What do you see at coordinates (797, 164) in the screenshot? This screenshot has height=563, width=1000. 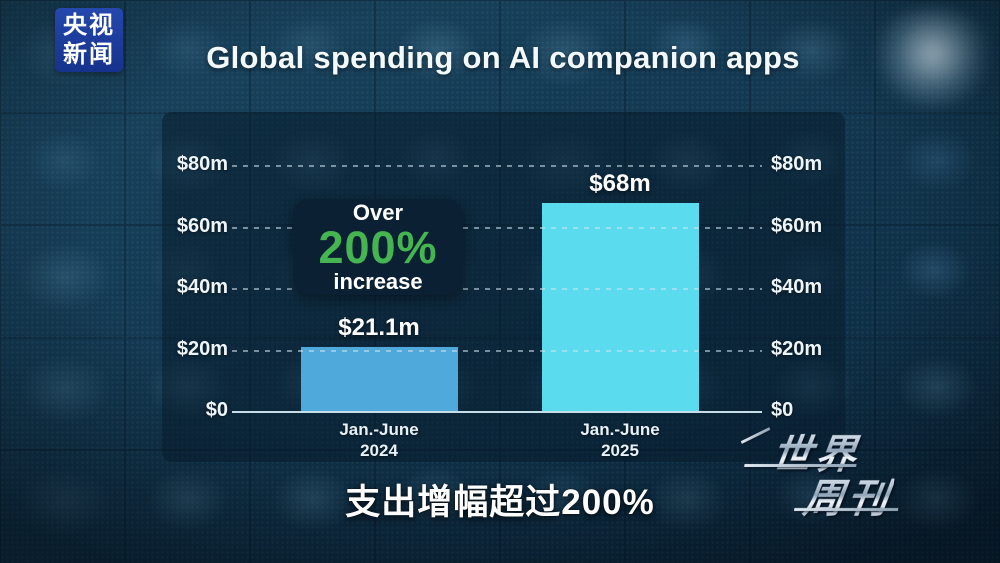 I see `y-tick-label-right: $80m` at bounding box center [797, 164].